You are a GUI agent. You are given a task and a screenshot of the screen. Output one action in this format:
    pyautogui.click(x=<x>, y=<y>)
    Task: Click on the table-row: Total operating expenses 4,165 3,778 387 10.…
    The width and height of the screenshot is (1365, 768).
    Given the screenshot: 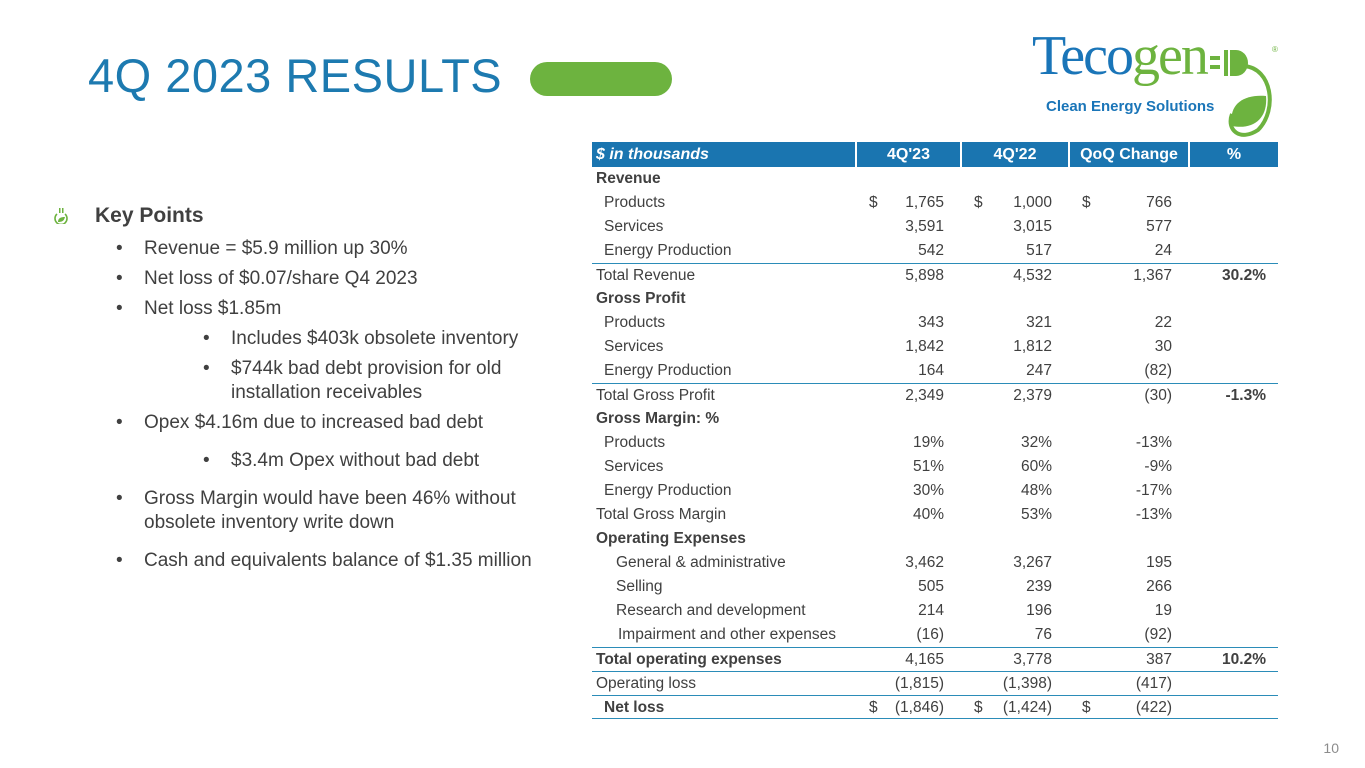 What is the action you would take?
    pyautogui.click(x=935, y=659)
    